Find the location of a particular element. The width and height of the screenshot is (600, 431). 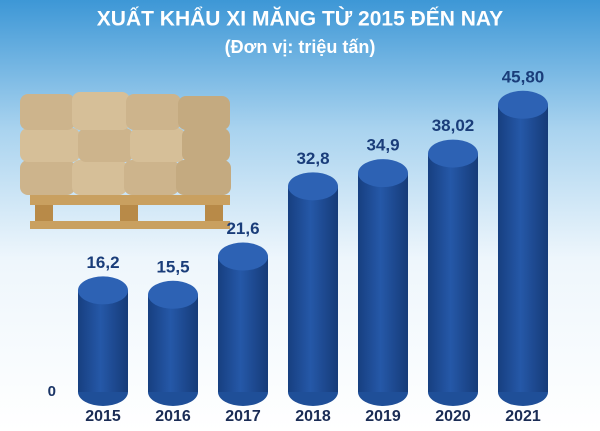

value-label: 16,2 is located at coordinates (102, 262).